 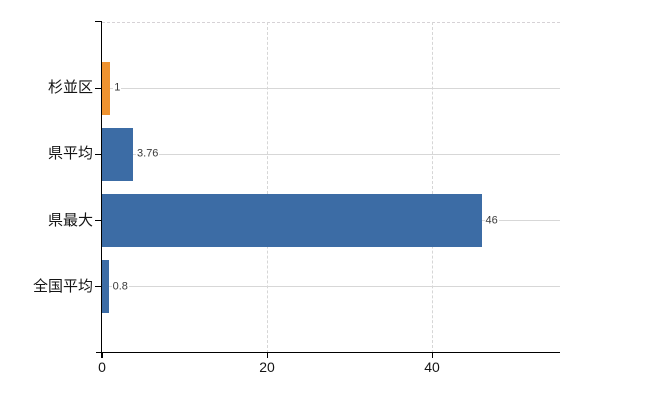 What do you see at coordinates (105, 287) in the screenshot?
I see `bar-全国平均` at bounding box center [105, 287].